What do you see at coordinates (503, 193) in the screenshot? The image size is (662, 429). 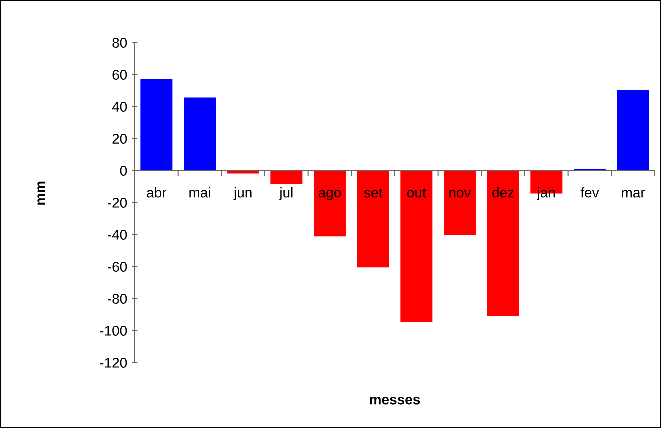 I see `x-tick-label: dez` at bounding box center [503, 193].